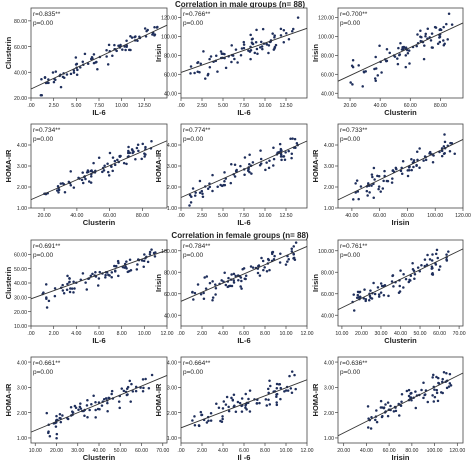 The height and width of the screenshot is (465, 474). What do you see at coordinates (122, 334) in the screenshot?
I see `x-tick-label: 8.00` at bounding box center [122, 334].